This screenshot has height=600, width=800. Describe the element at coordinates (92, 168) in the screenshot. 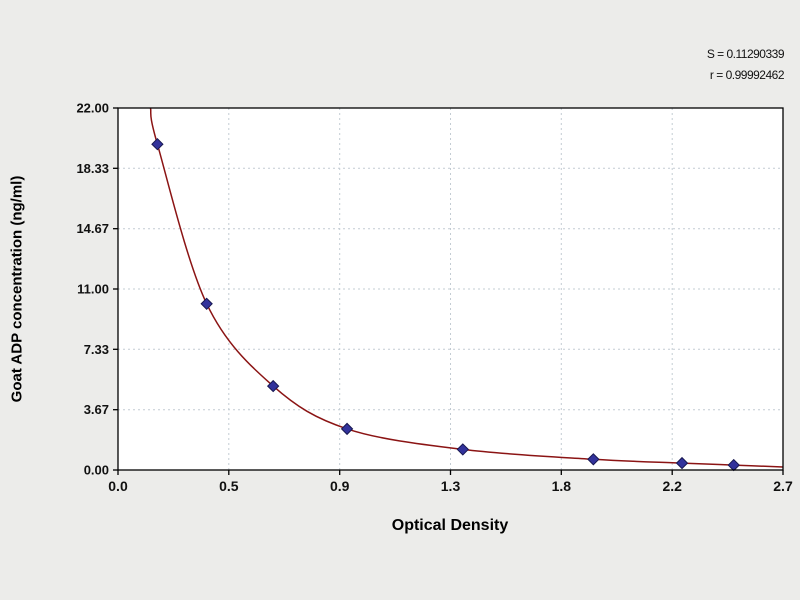

I see `y-tick-label: 18.33` at that location.